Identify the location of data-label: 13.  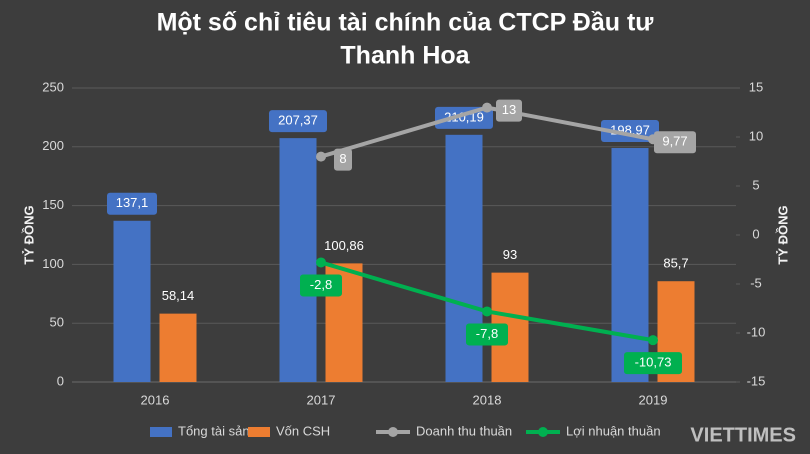
(509, 109).